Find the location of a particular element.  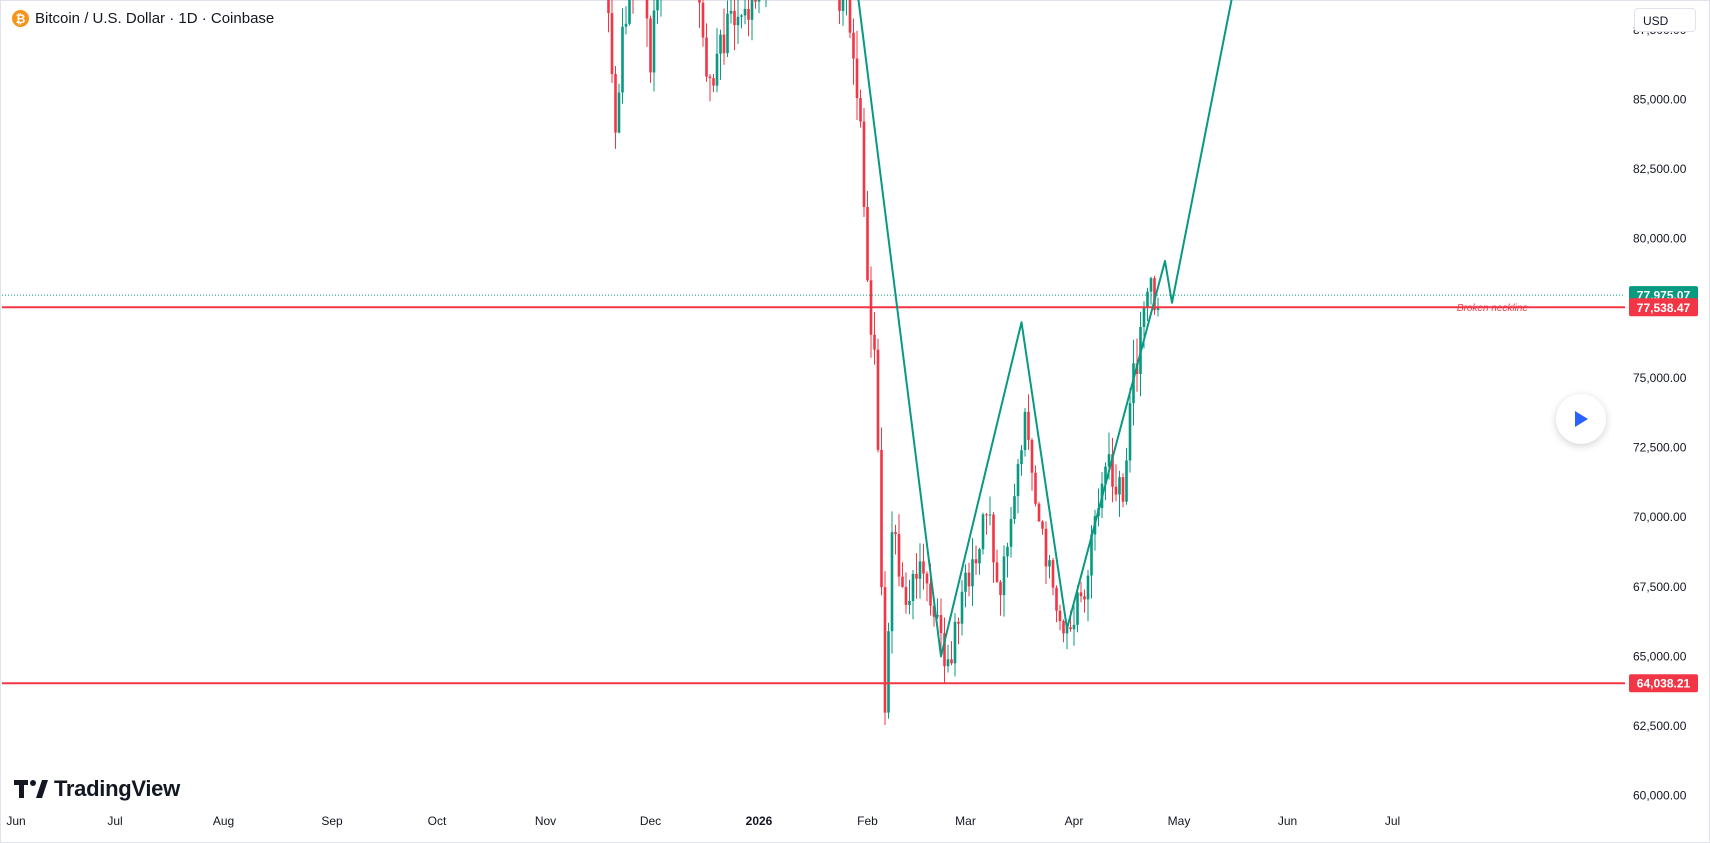

y-tick-label: 82,500.00 is located at coordinates (1660, 169).